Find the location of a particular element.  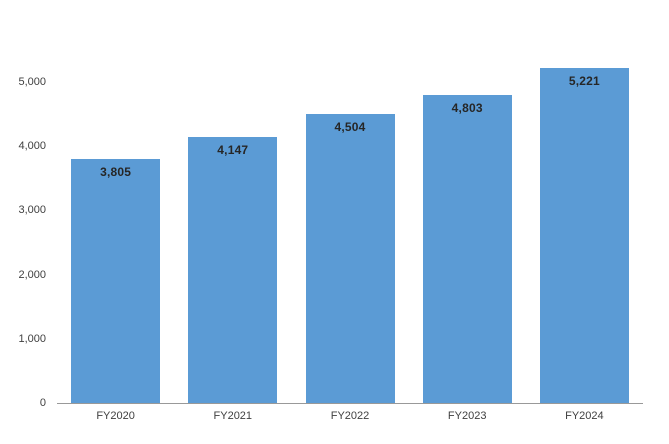

x-axis-label-FY2020: FY2020 is located at coordinates (115, 416).